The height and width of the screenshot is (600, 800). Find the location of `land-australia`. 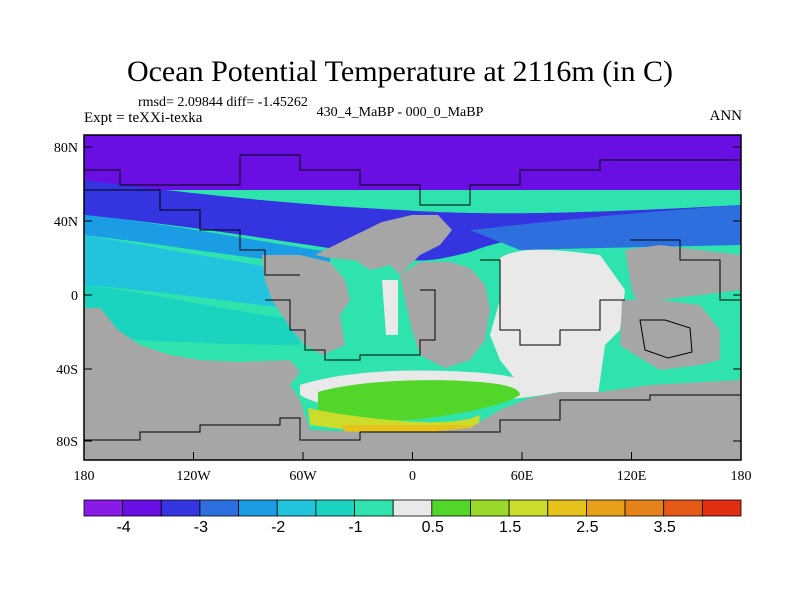

land-australia is located at coordinates (670, 335).